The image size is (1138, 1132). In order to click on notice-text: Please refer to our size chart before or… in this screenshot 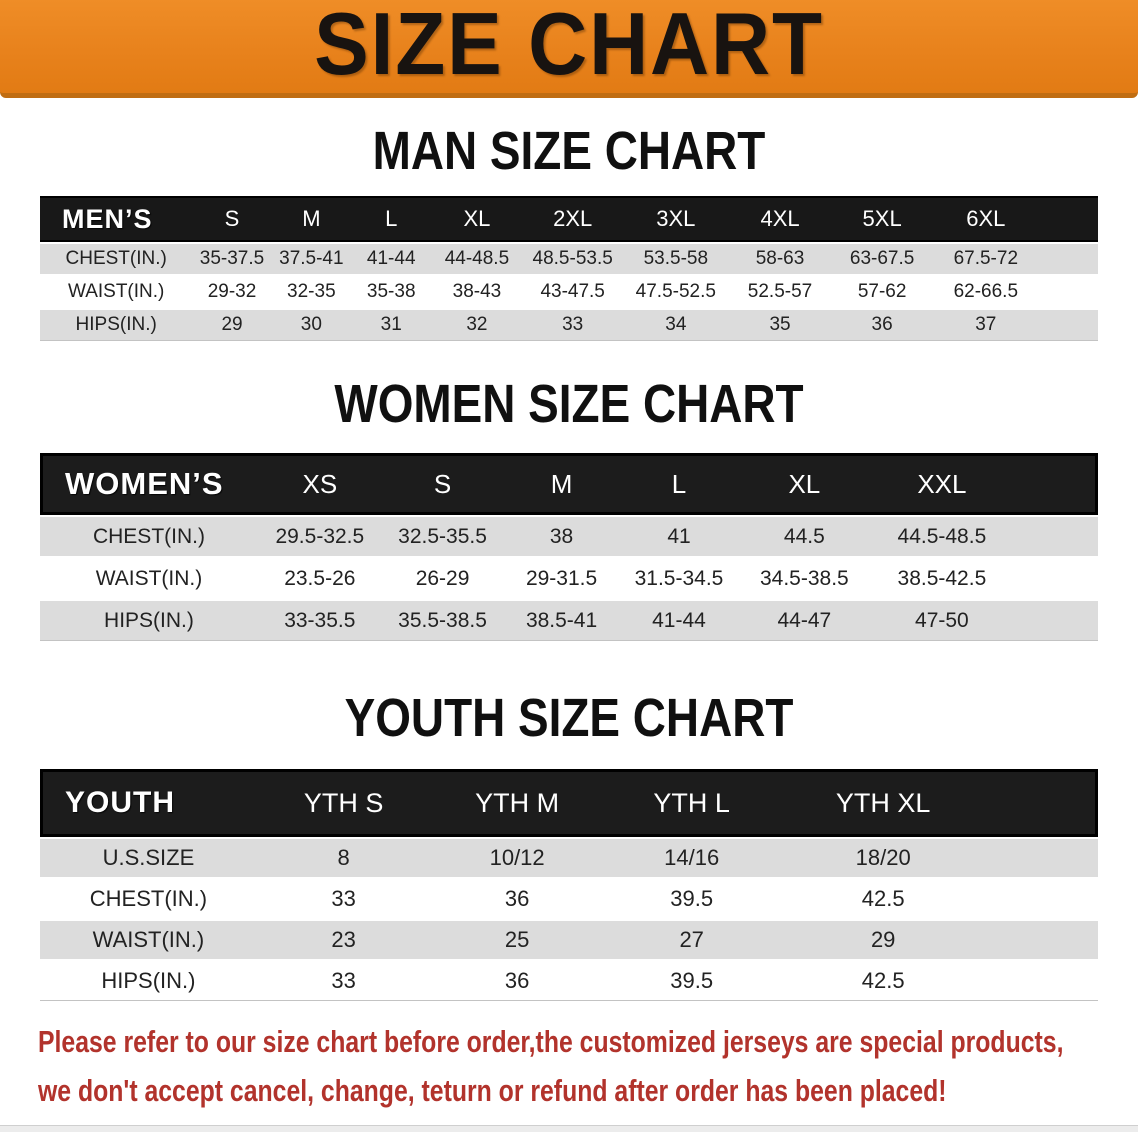, I will do `click(551, 1041)`.